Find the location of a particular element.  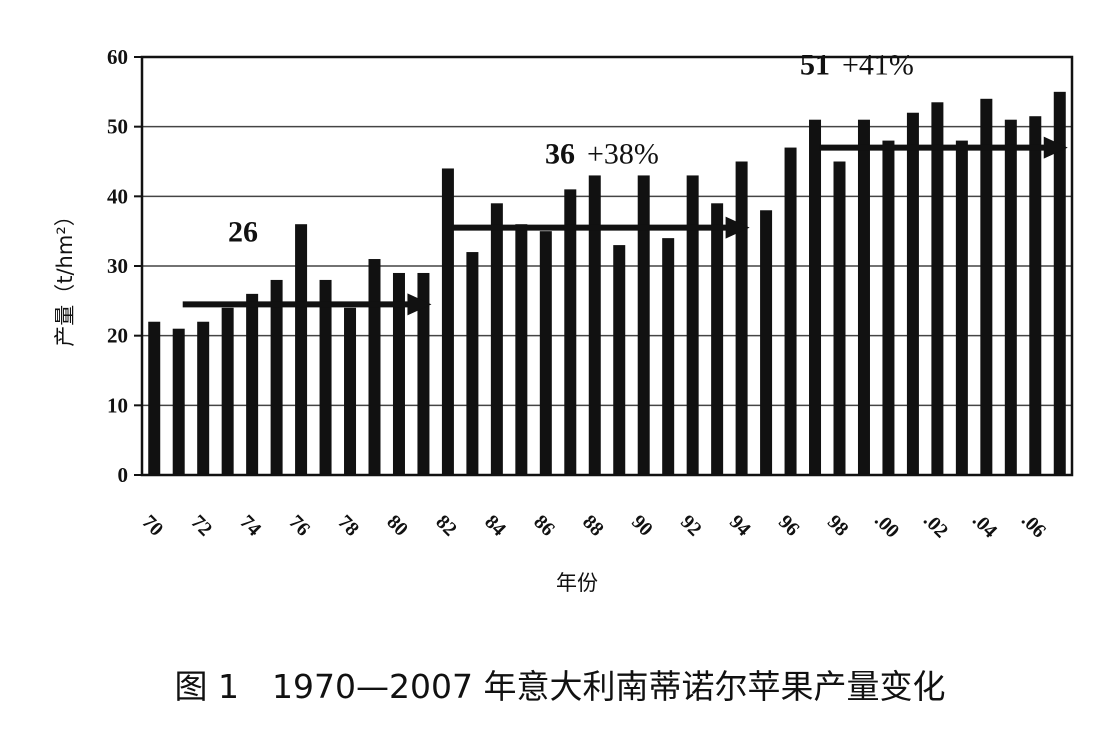

x-tick-label: .06 is located at coordinates (1033, 525).